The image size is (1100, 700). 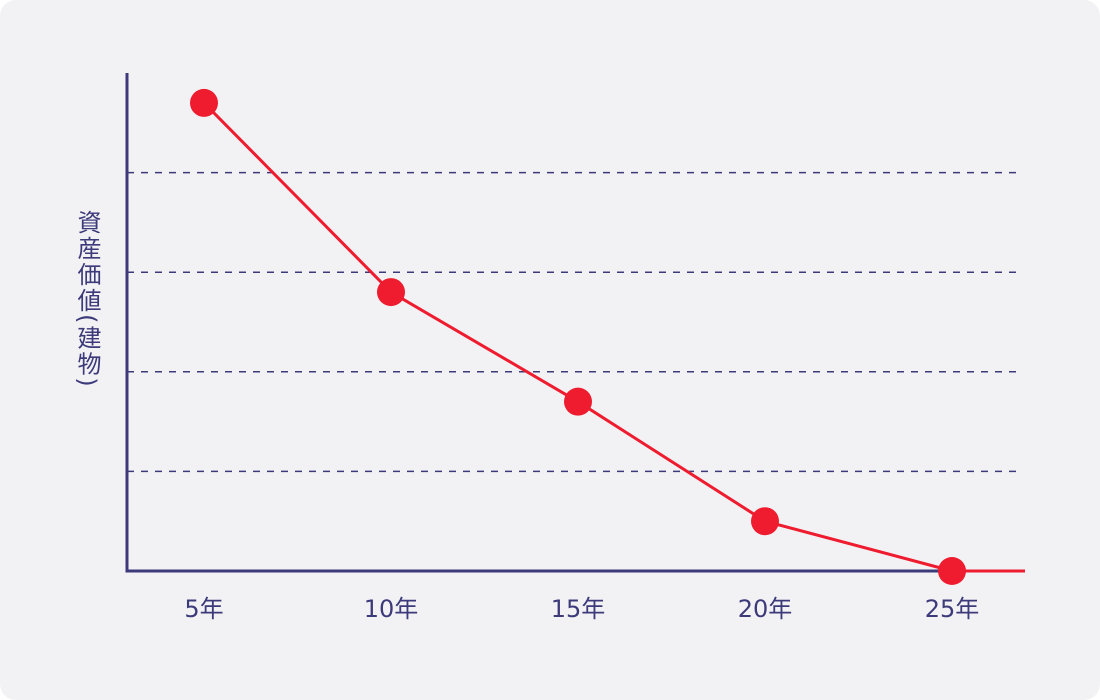 What do you see at coordinates (203, 609) in the screenshot?
I see `x-tick-label: 5年` at bounding box center [203, 609].